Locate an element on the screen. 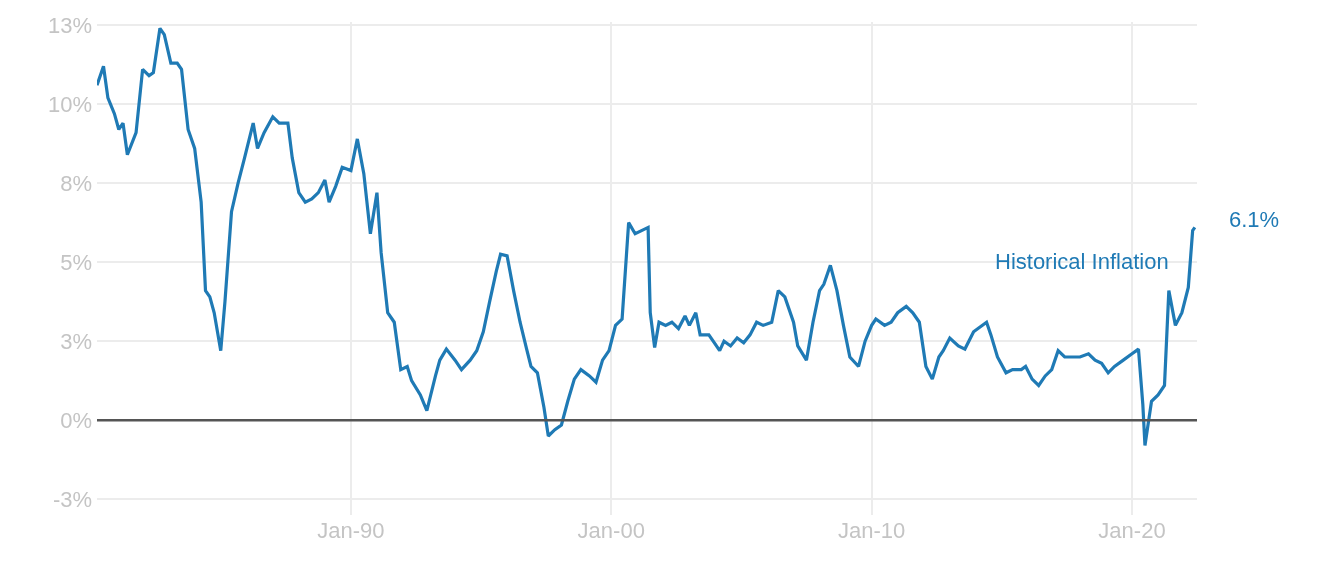  x-tick-label: Jan-90 is located at coordinates (351, 530).